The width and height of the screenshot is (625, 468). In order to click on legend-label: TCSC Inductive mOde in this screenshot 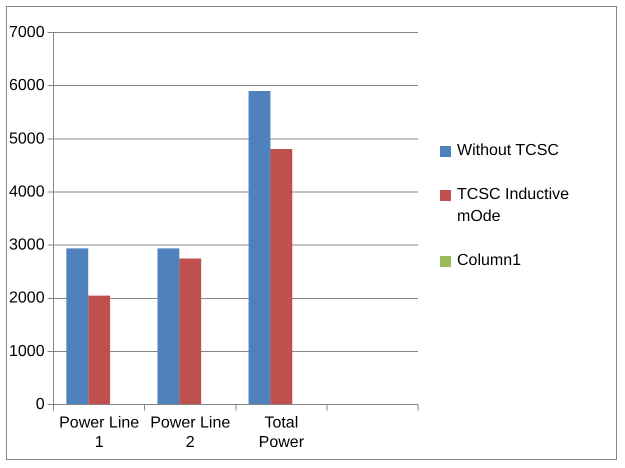, I will do `click(513, 206)`.